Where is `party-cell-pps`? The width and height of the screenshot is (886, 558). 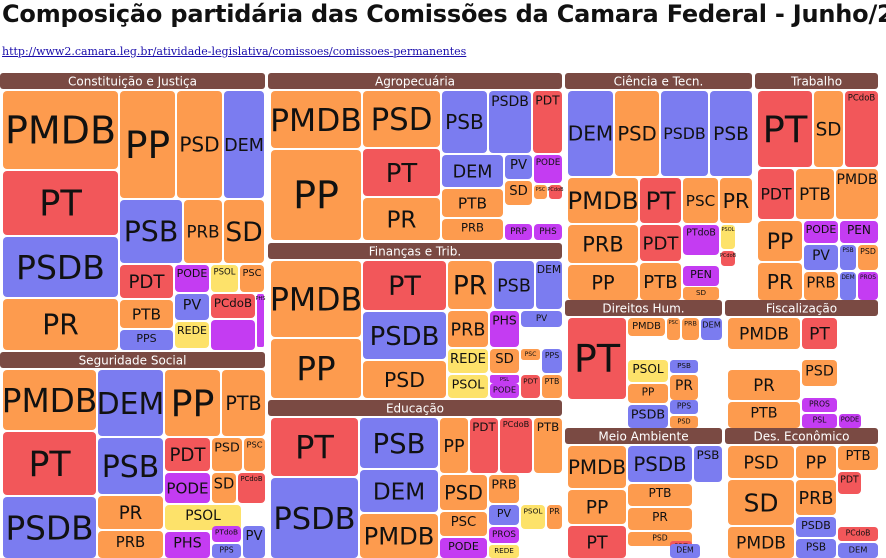
party-cell-pps is located at coordinates (684, 407).